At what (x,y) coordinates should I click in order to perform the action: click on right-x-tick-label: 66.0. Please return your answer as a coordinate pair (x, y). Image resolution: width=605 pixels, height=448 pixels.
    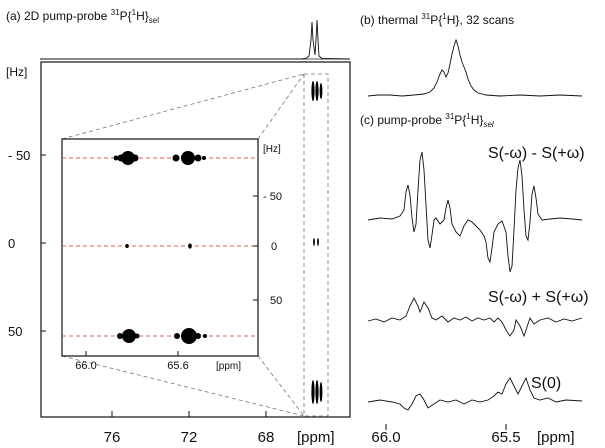
    Looking at the image, I should click on (385, 437).